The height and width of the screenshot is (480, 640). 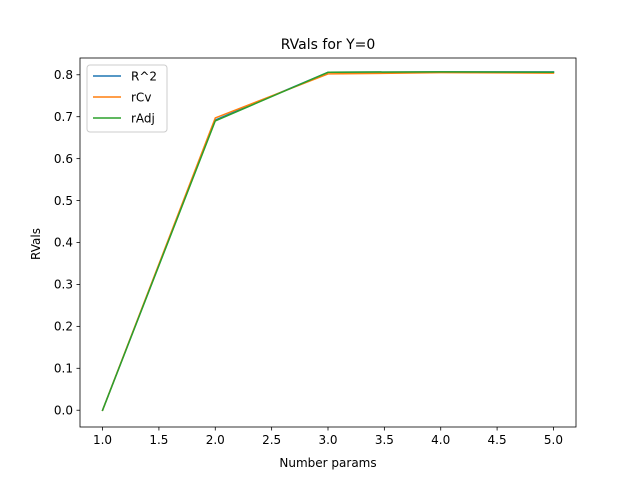 I want to click on x-tick-label: 1.5, so click(x=158, y=440).